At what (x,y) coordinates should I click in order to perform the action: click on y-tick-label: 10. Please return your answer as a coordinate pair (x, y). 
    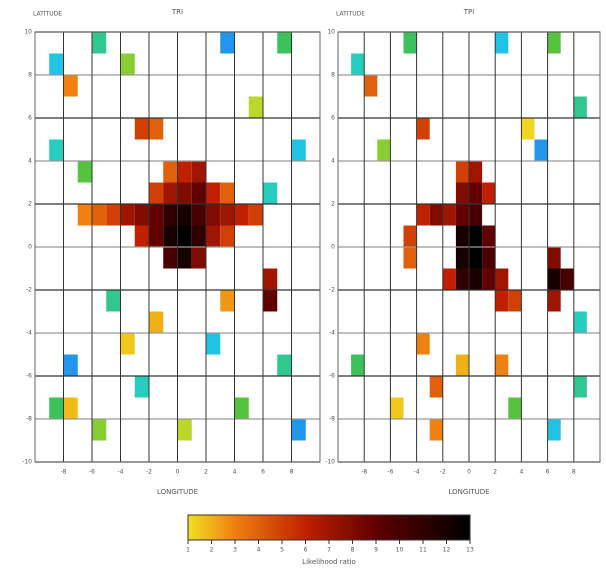
    Looking at the image, I should click on (28, 32).